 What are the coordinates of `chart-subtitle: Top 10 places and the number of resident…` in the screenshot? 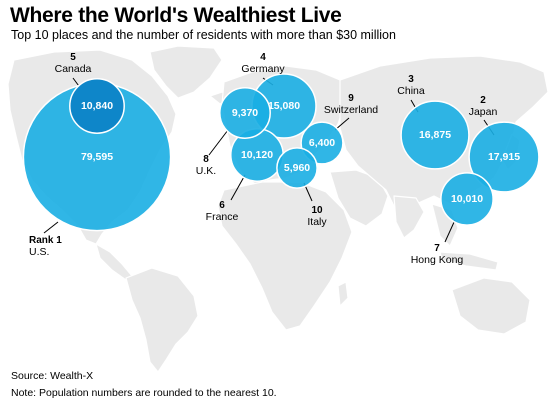 It's located at (203, 35).